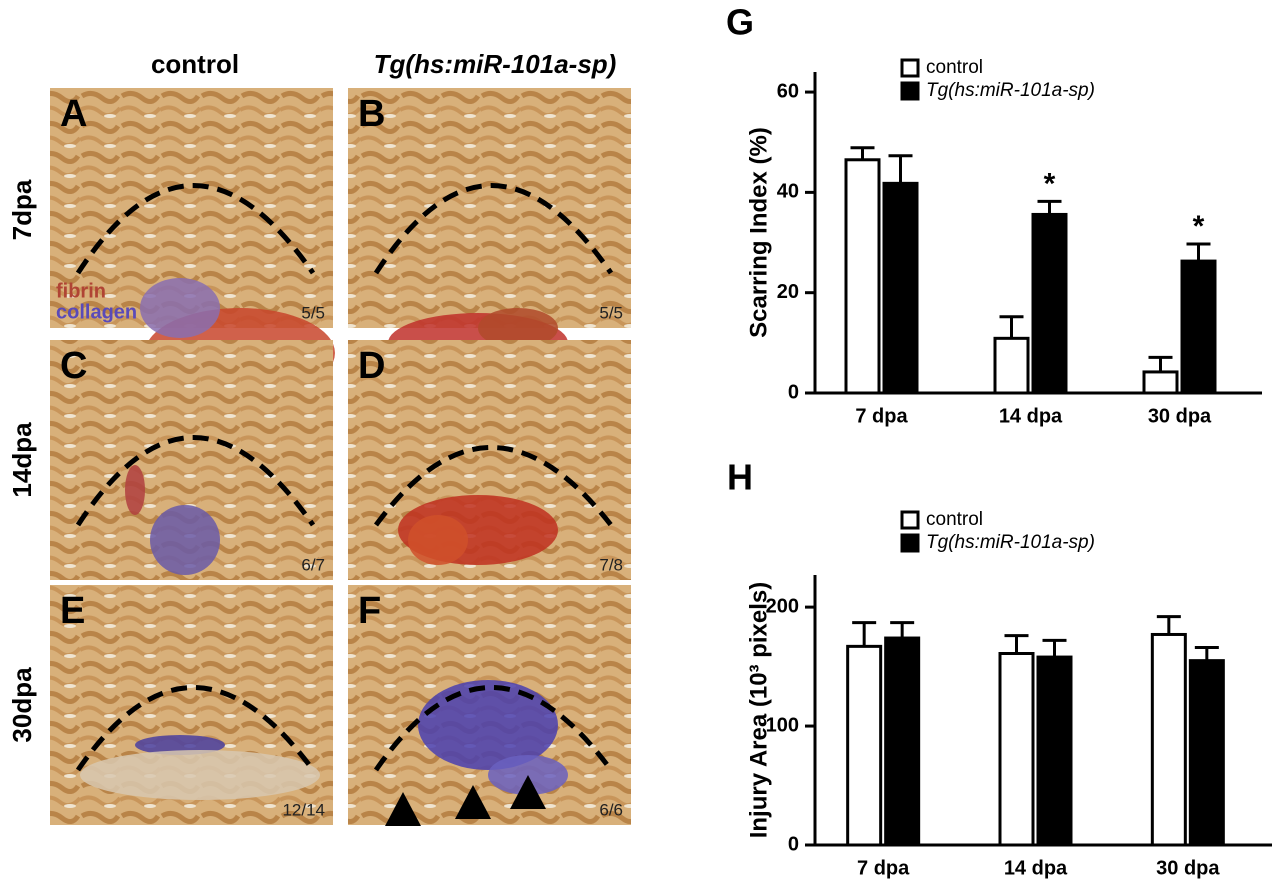 This screenshot has width=1280, height=888. Describe the element at coordinates (369, 611) in the screenshot. I see `panel-label: F` at that location.